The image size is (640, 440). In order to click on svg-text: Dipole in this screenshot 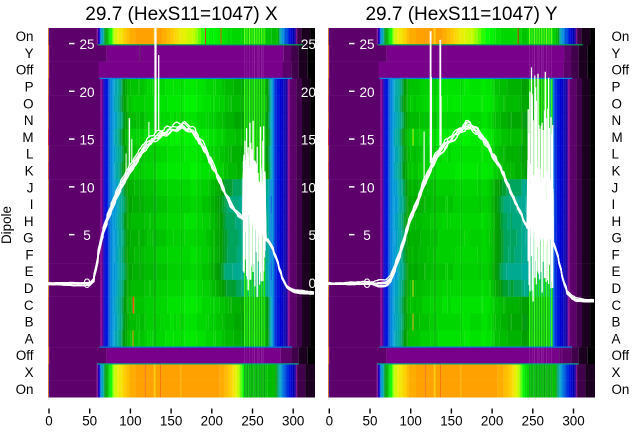, I will do `click(7, 225)`.